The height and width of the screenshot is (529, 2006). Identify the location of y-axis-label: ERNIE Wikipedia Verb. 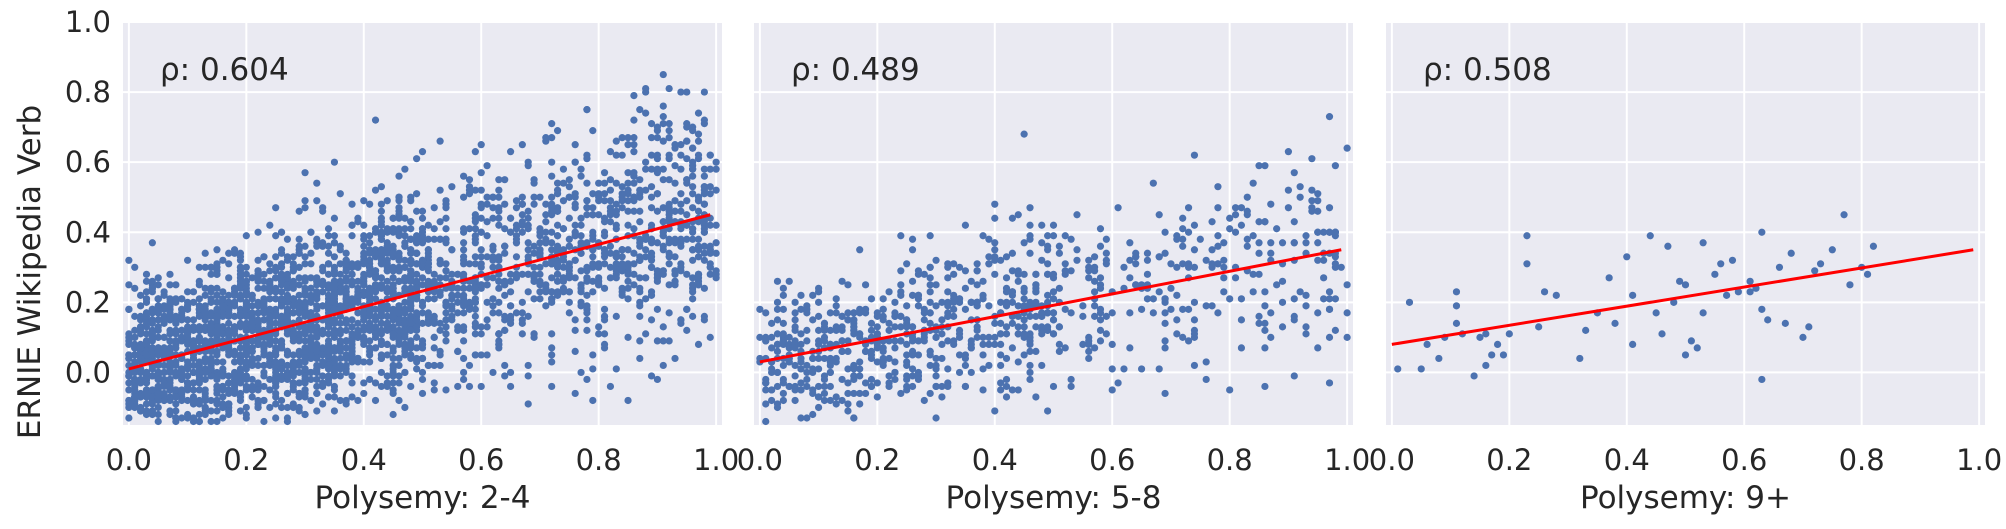
(30, 272).